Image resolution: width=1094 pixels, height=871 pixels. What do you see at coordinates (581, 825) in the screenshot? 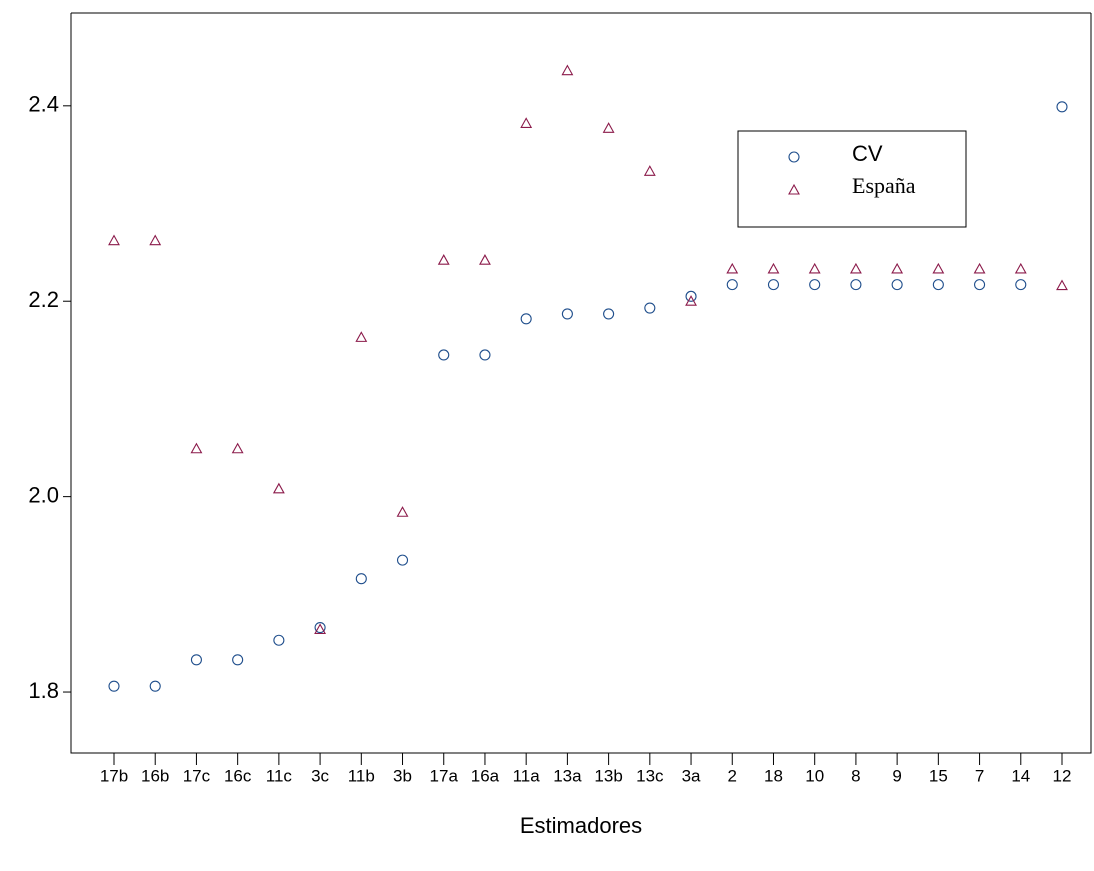
I see `x-axis-label: Estimadores` at bounding box center [581, 825].